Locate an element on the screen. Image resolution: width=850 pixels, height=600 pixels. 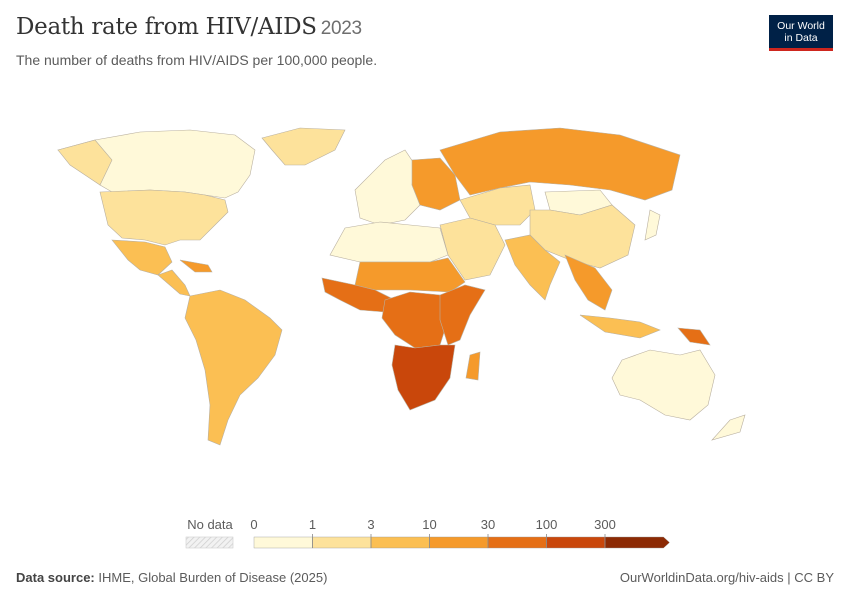
region-mexico is located at coordinates (142, 257).